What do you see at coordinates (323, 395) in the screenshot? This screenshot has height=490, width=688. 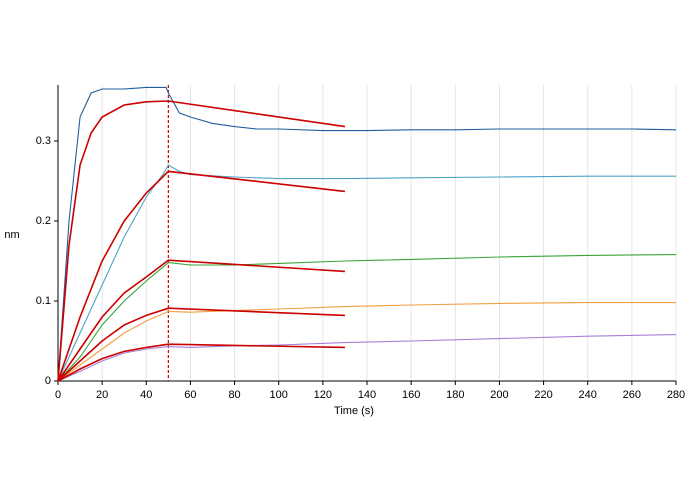 I see `x-tick-label: 120` at bounding box center [323, 395].